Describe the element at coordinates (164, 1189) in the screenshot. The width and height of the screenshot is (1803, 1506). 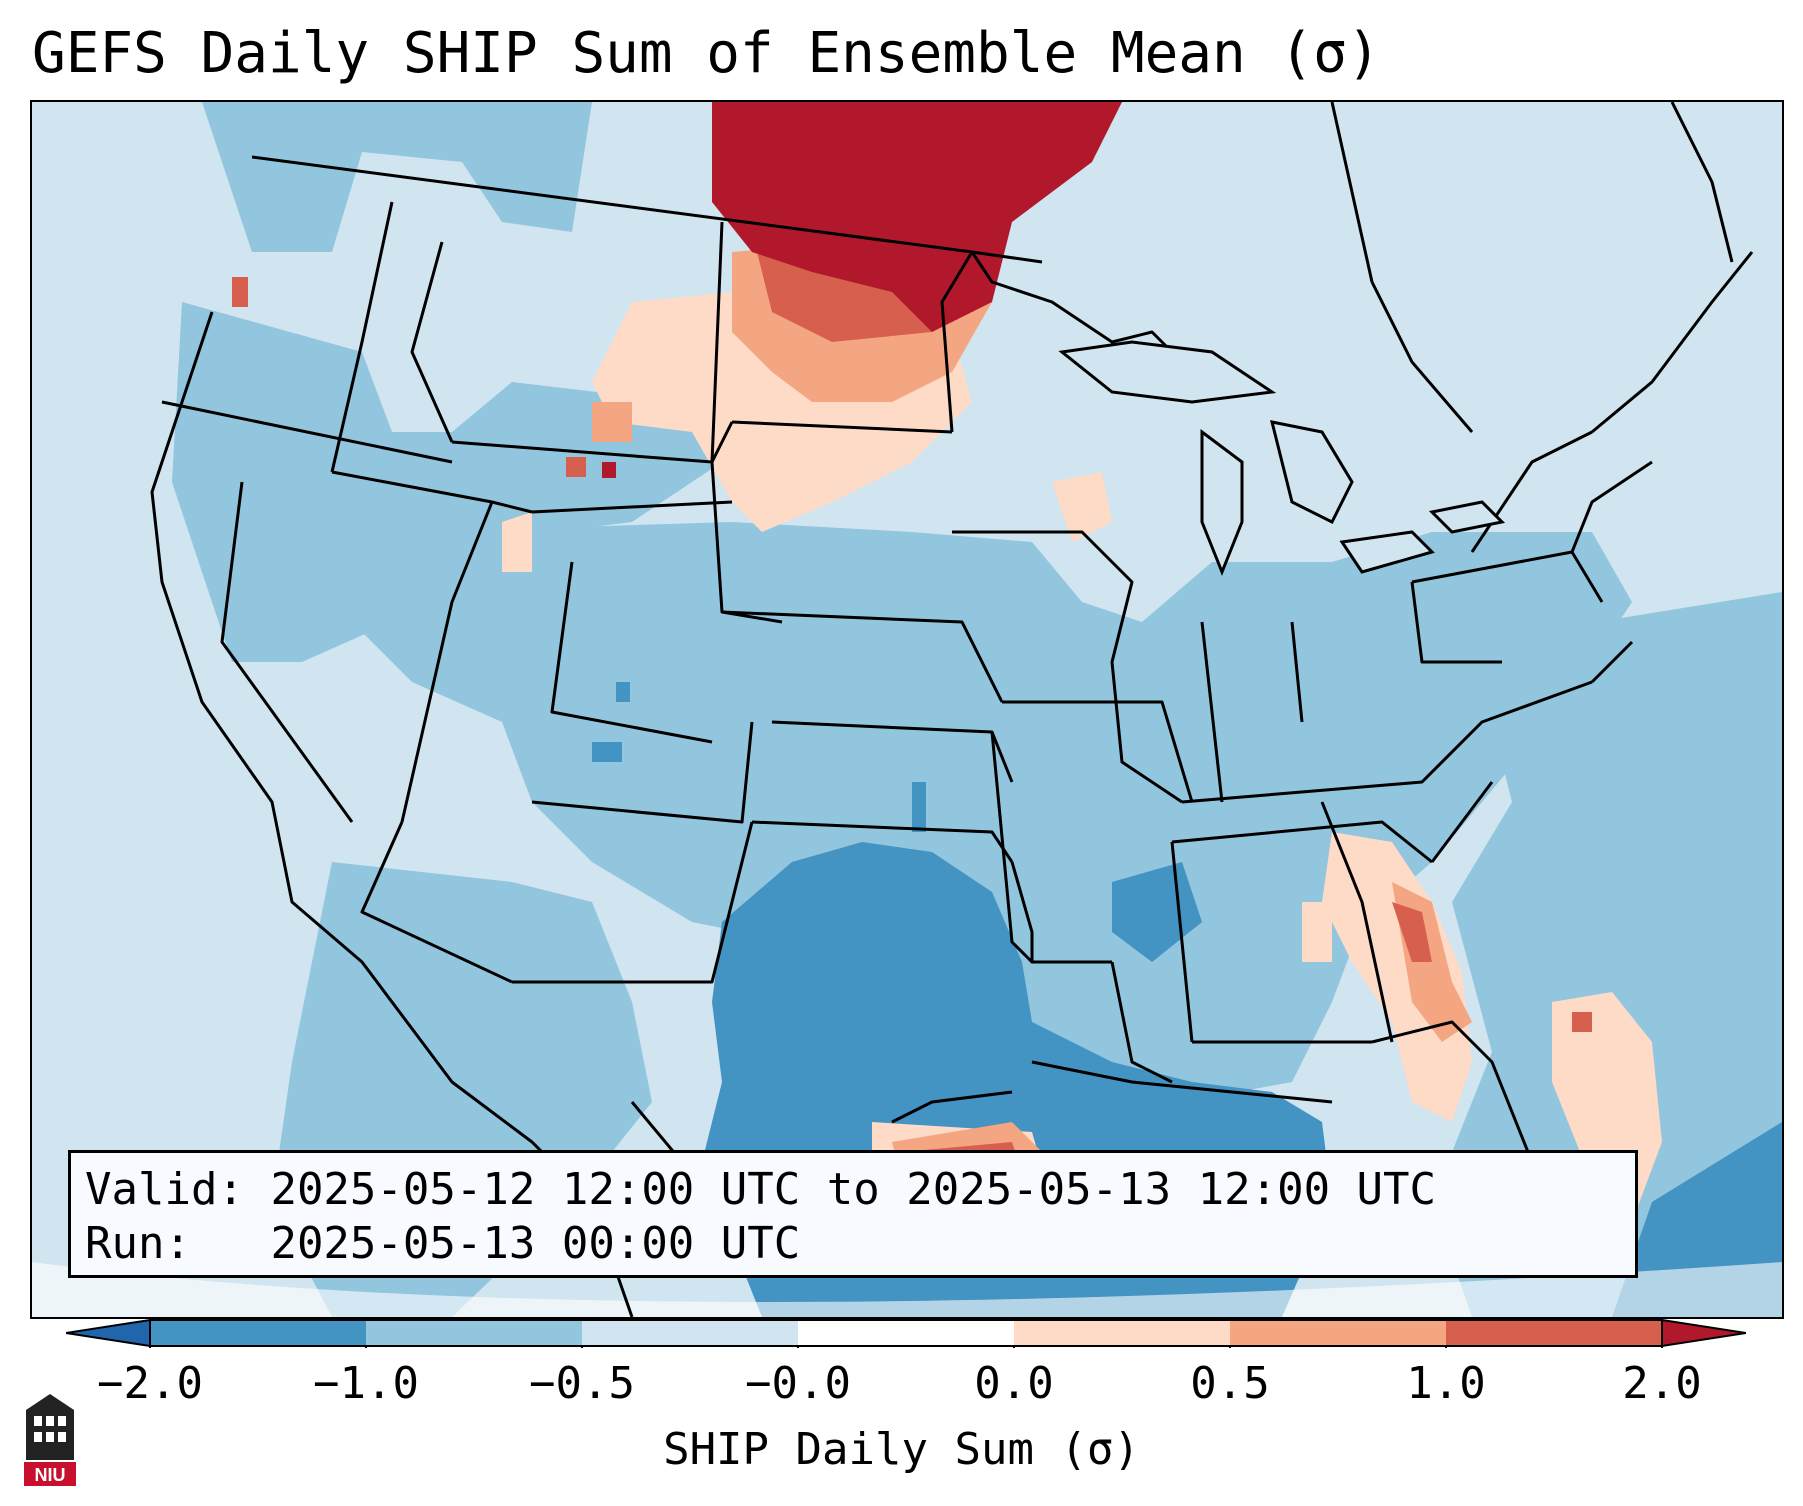
I see `valid-label: Valid:` at that location.